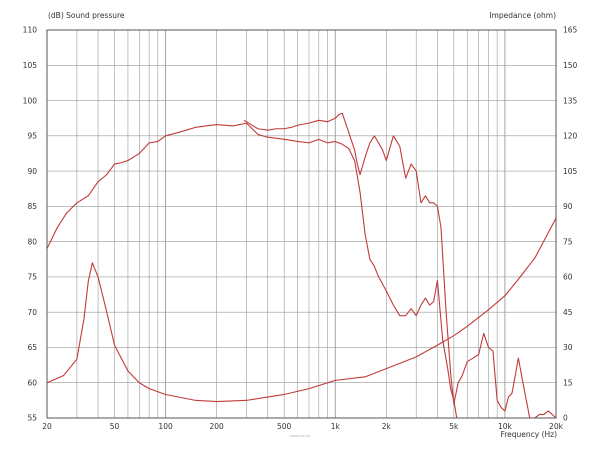 This screenshot has width=600, height=450. I want to click on y-left-tick-label: 60, so click(32, 382).